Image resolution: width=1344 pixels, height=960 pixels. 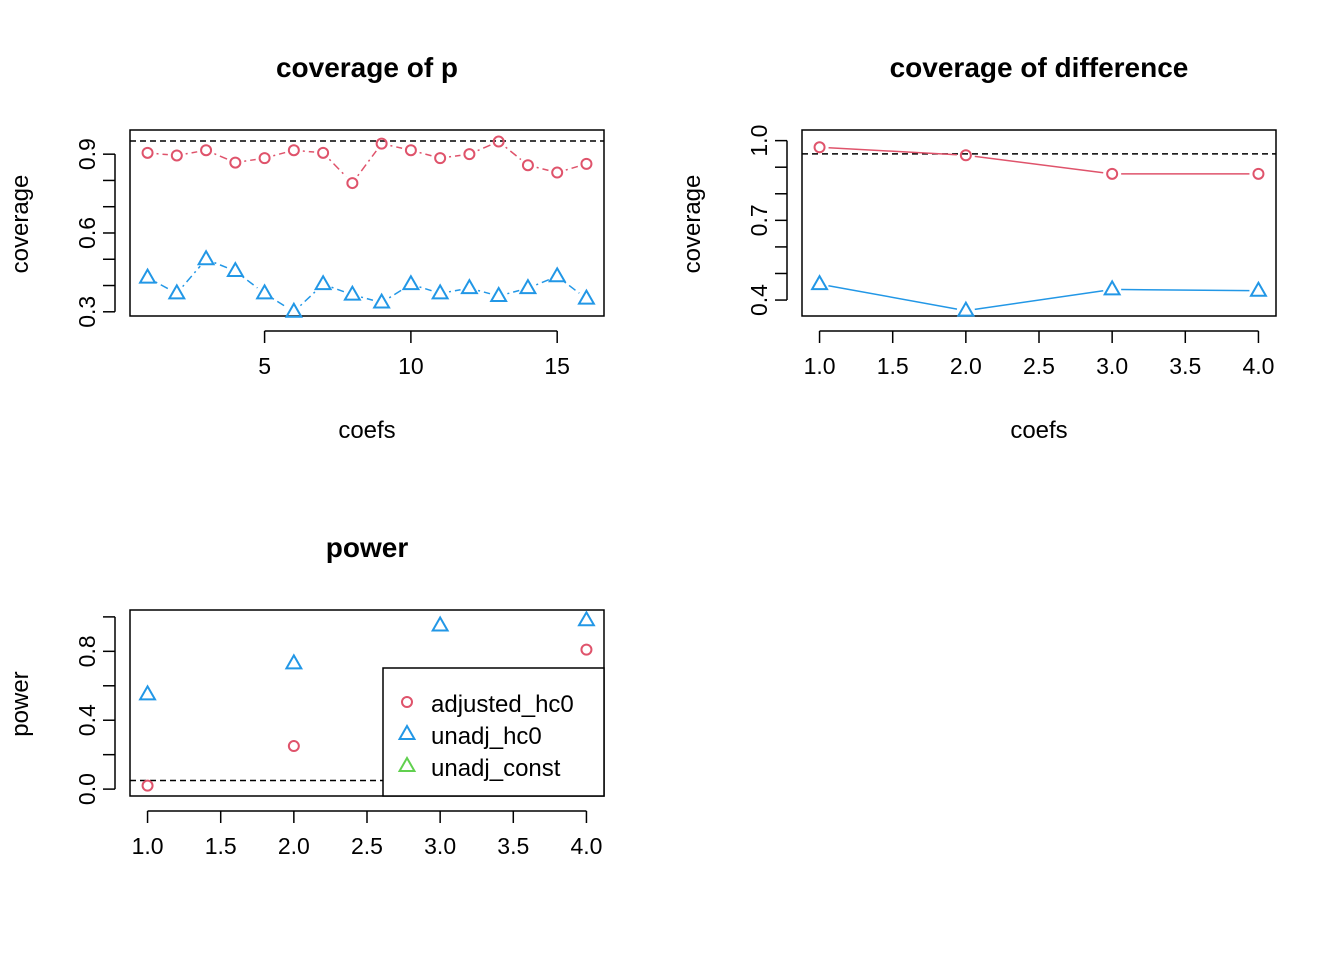 I want to click on legend-marker-unadj_hc0, so click(x=407, y=731).